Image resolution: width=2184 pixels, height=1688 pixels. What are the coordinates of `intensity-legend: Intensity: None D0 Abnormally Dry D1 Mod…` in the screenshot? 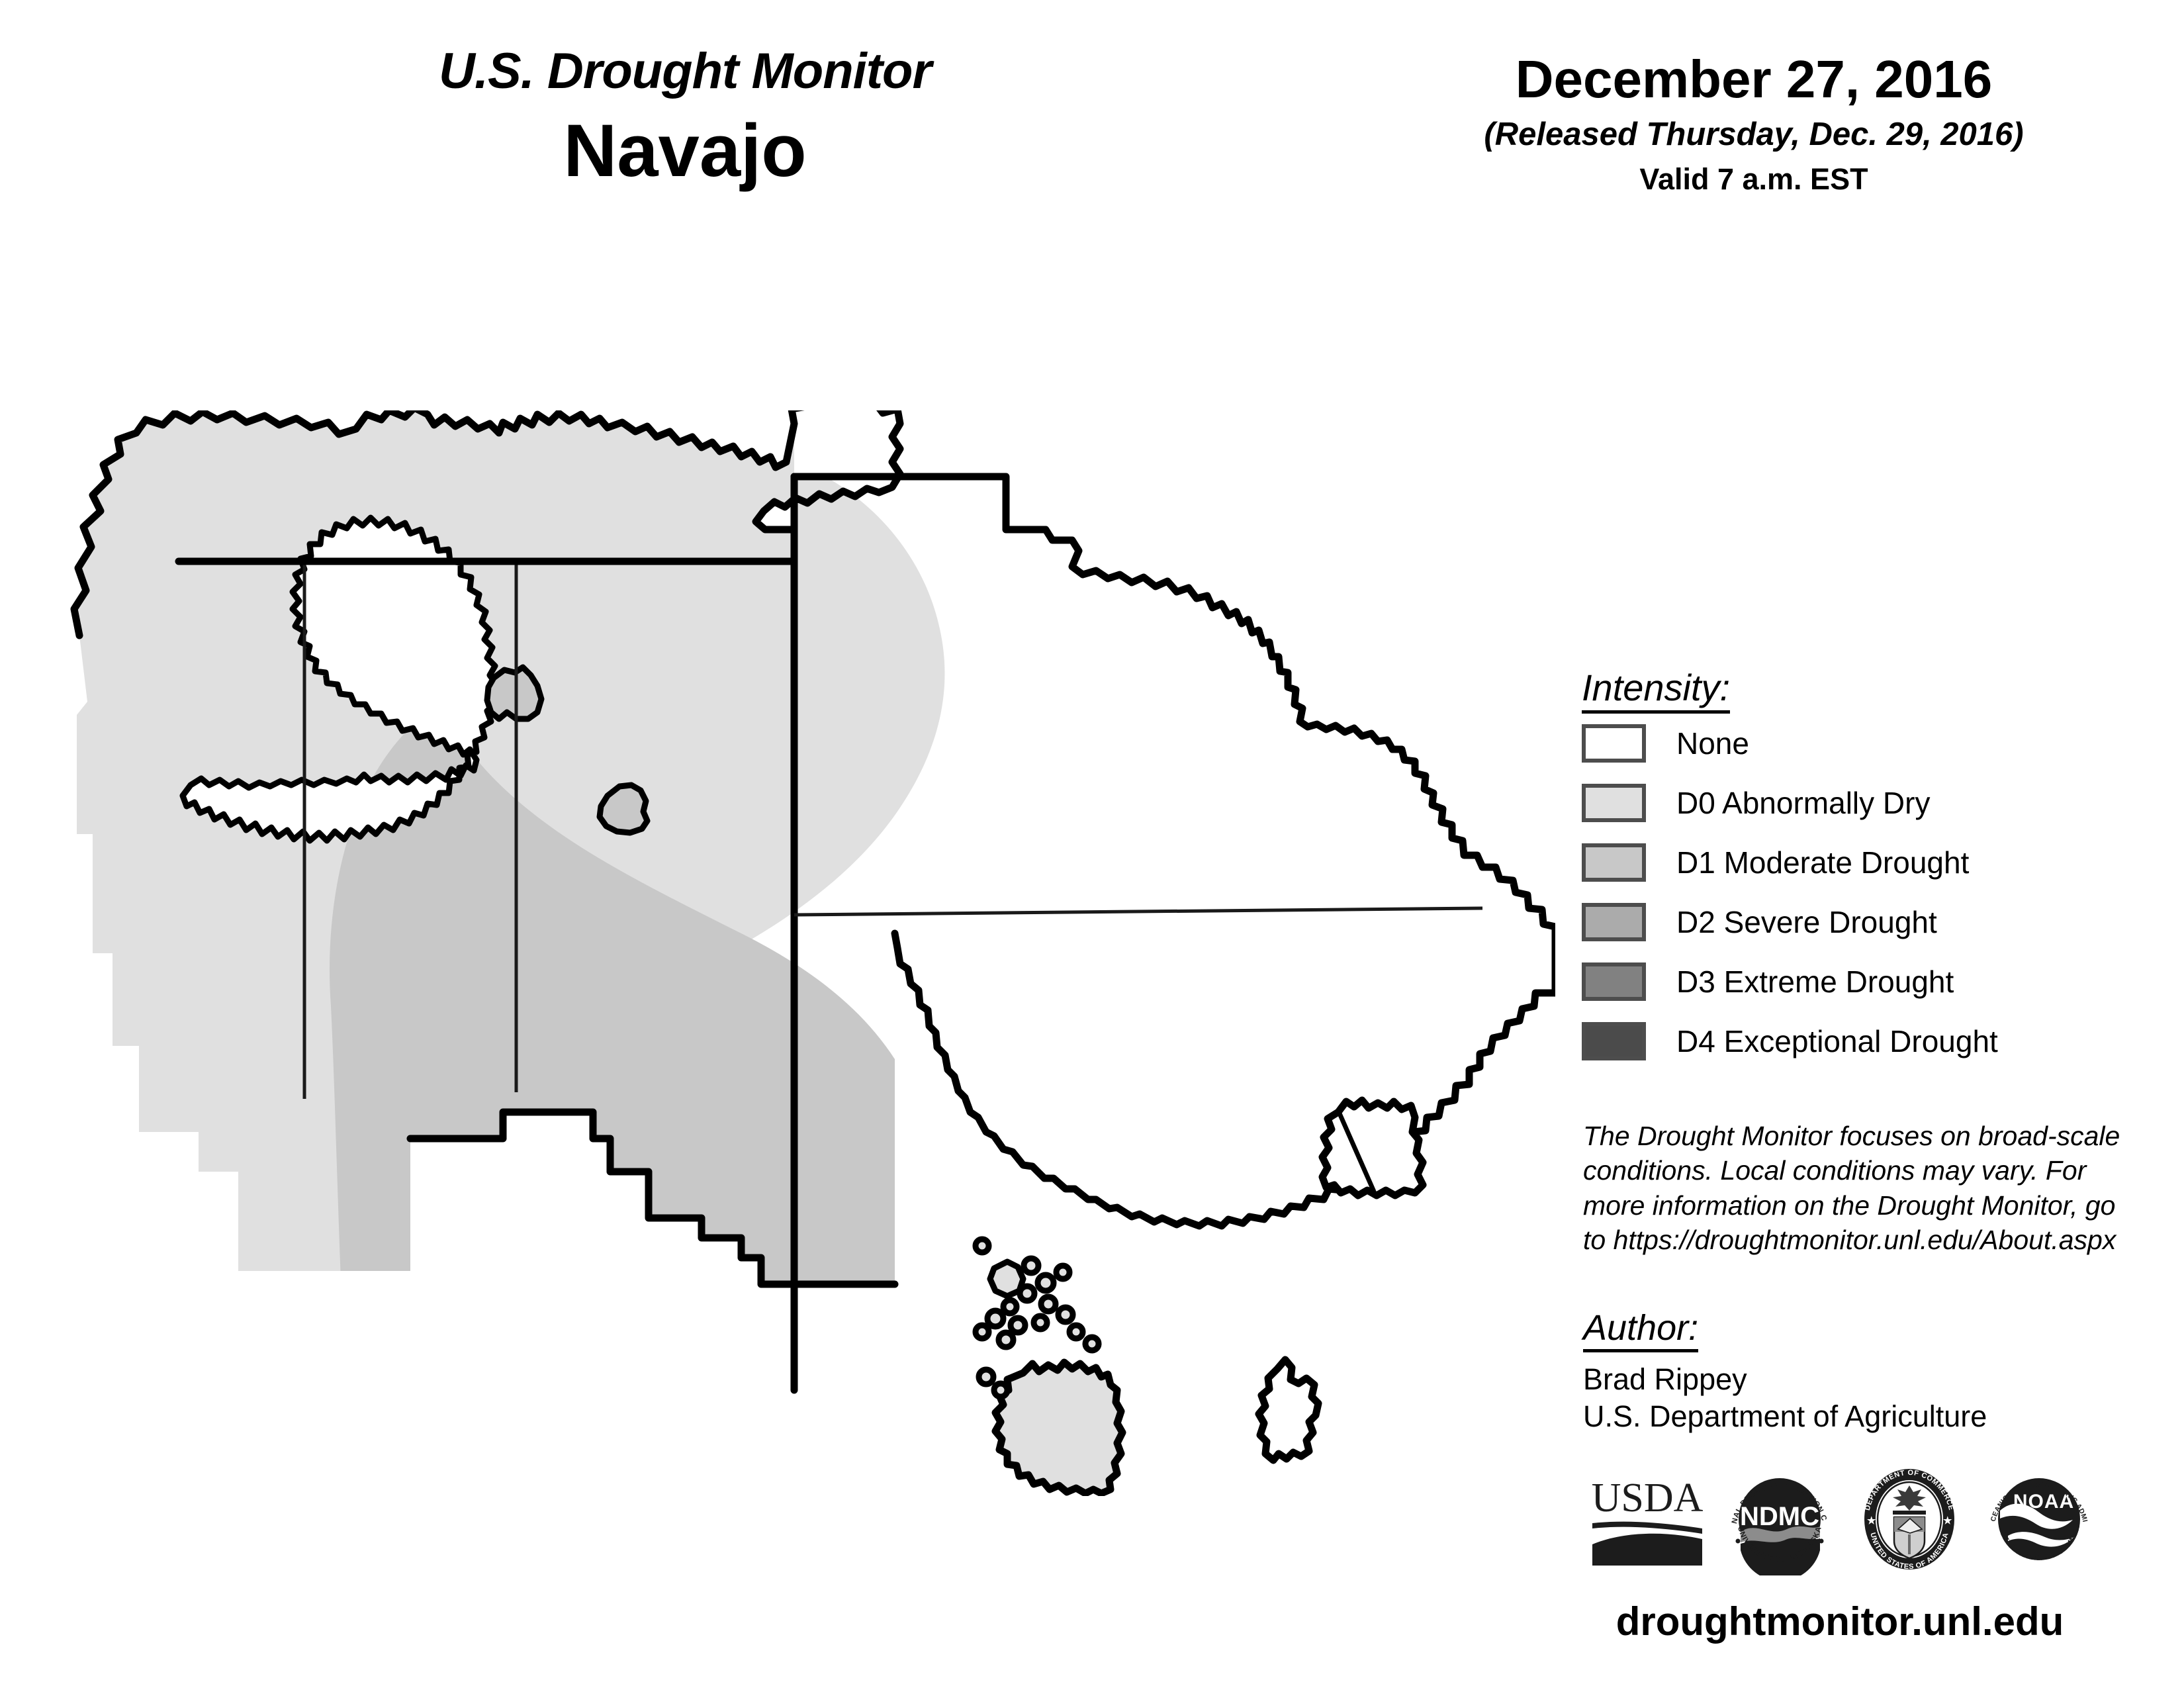 It's located at (1846, 869).